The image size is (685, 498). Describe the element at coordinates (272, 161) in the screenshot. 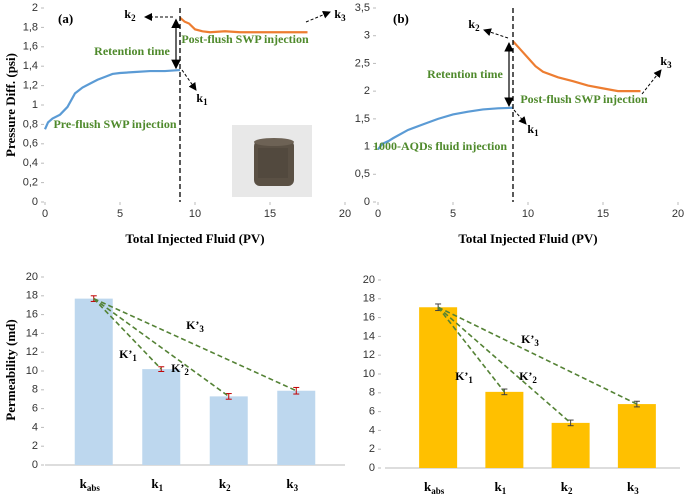

I see `core-photo` at that location.